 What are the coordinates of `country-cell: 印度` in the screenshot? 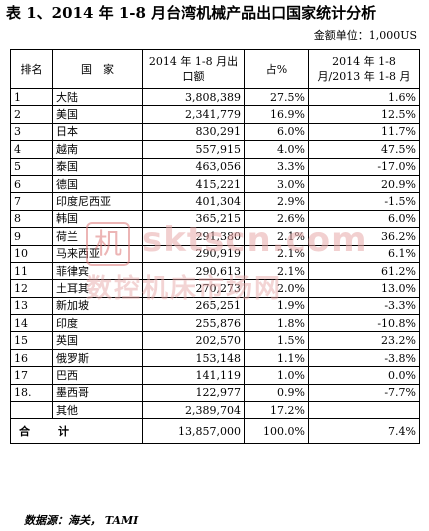 It's located at (97, 323).